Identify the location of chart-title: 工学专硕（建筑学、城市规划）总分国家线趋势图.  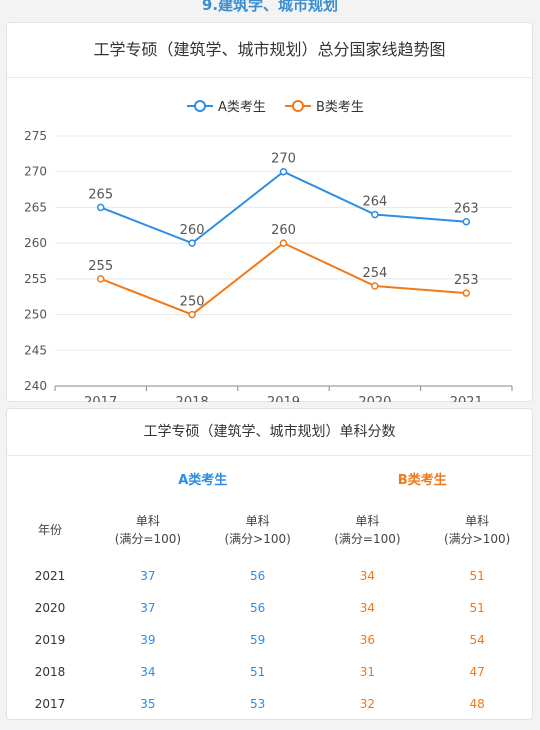
(269, 50).